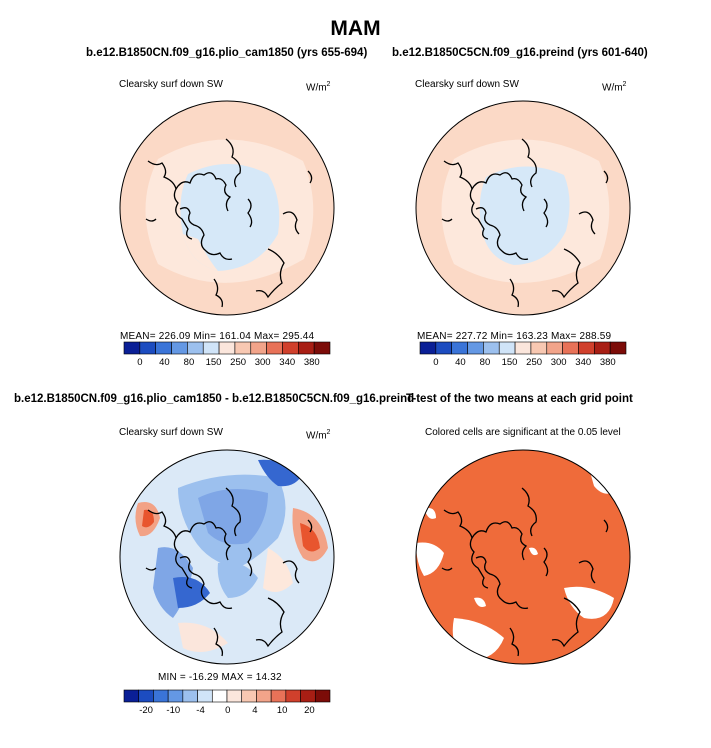 The height and width of the screenshot is (748, 711). What do you see at coordinates (220, 677) in the screenshot?
I see `bottom-left-stats: MIN = -16.29 MAX = 14.32` at bounding box center [220, 677].